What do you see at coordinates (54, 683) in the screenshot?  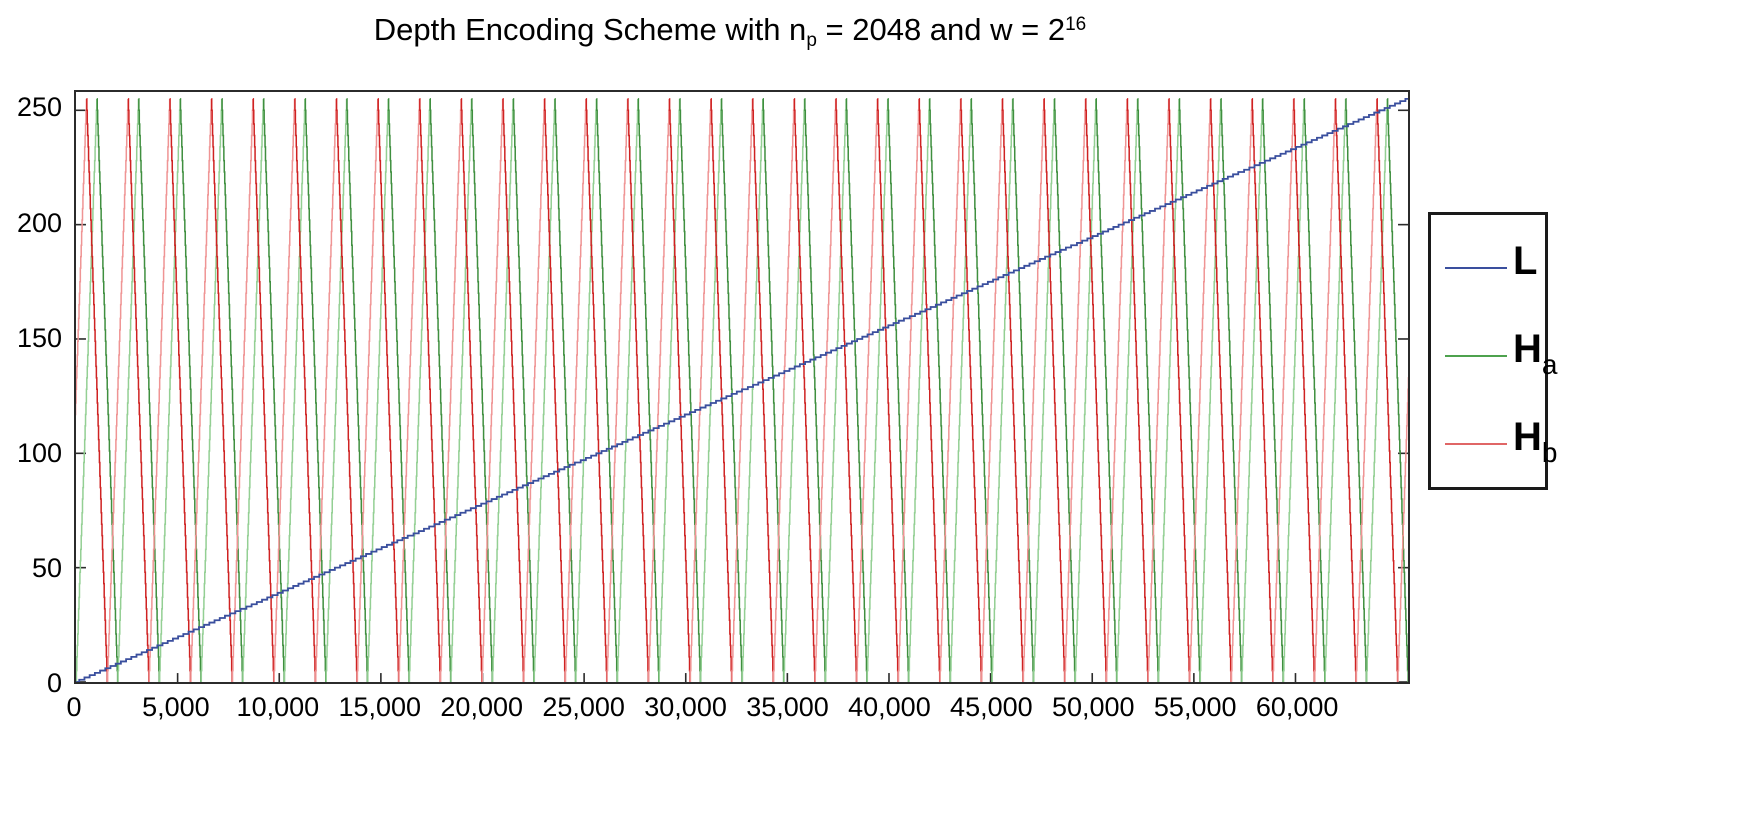 I see `y-tick-label: 0` at bounding box center [54, 683].